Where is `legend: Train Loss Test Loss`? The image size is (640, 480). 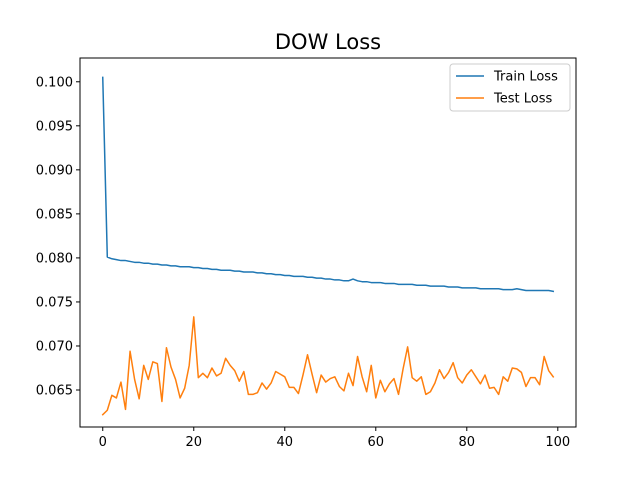
legend: Train Loss Test Loss is located at coordinates (510, 87).